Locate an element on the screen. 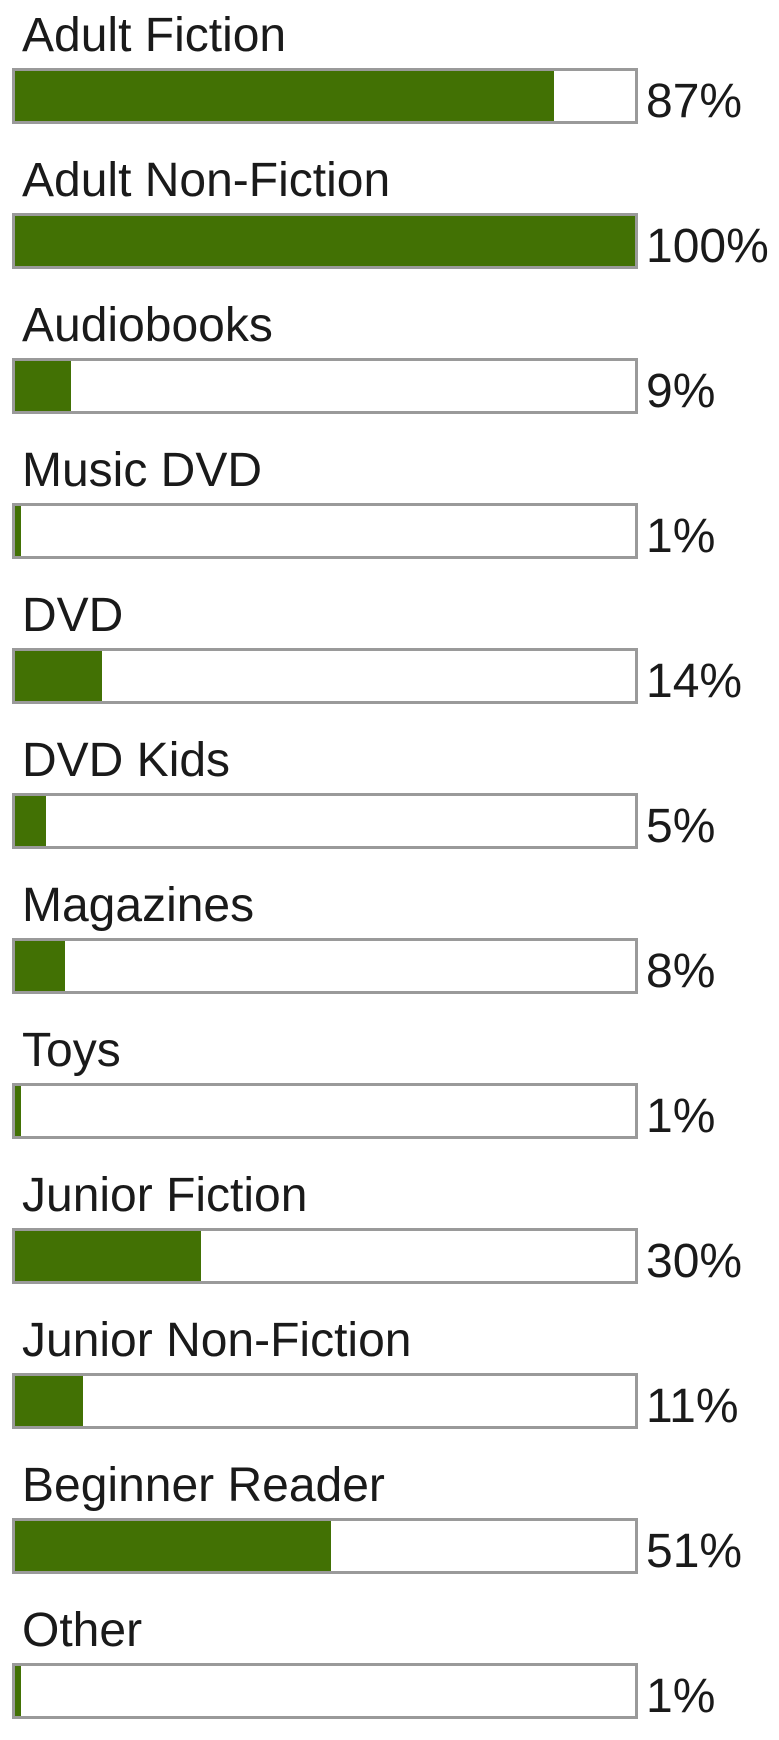  bar-row: Junior Fiction 30% is located at coordinates (389, 1232).